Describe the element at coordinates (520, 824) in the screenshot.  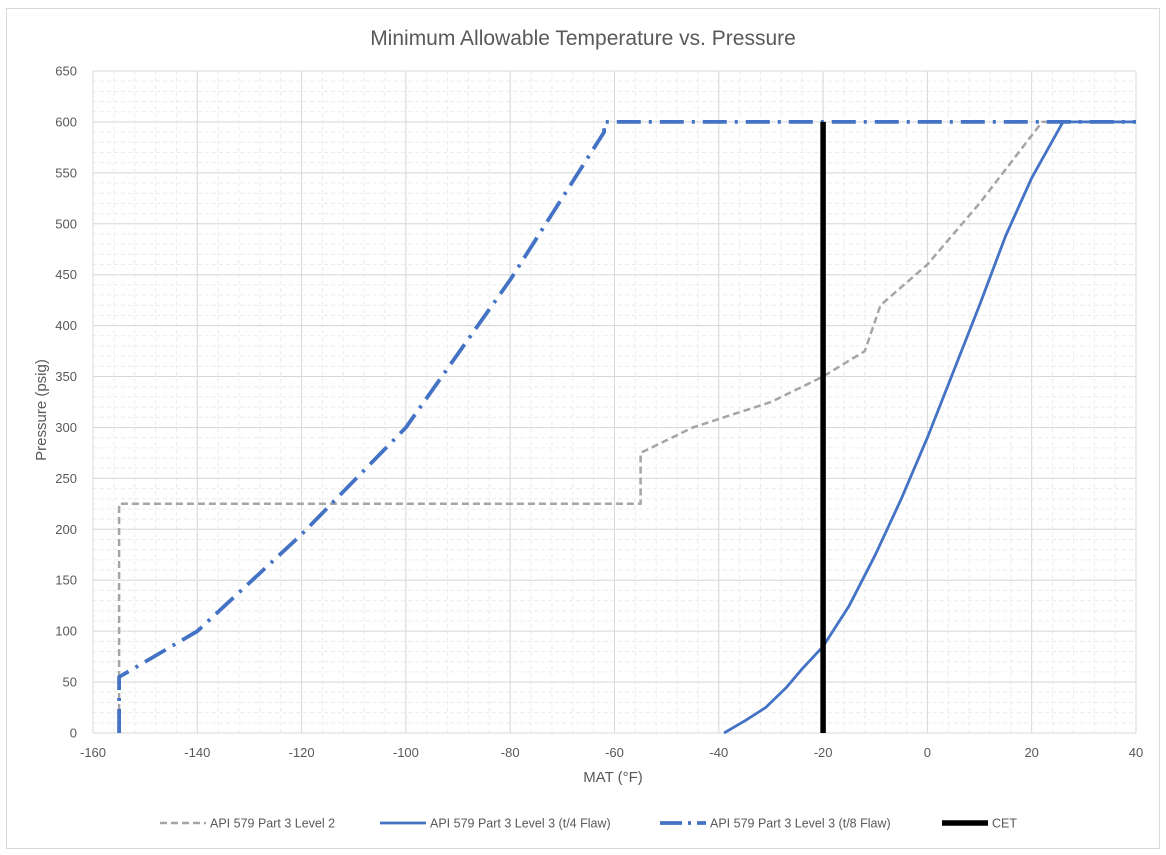
I see `legend-label-2: API 579 Part 3 Level 3 (t/4 Flaw)` at that location.